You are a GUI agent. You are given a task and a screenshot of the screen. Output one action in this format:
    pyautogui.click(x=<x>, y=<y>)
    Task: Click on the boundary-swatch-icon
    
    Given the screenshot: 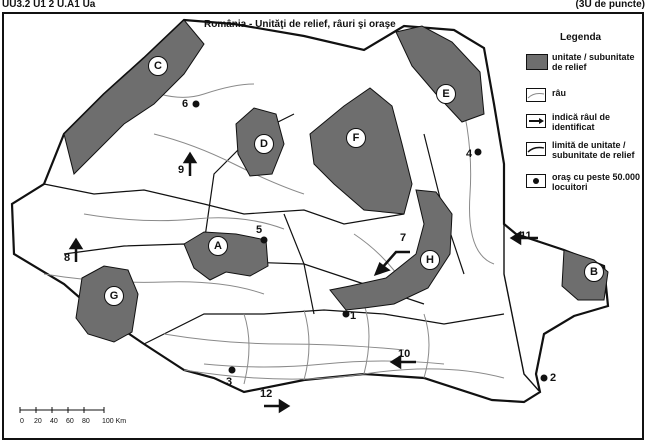 What is the action you would take?
    pyautogui.click(x=536, y=149)
    